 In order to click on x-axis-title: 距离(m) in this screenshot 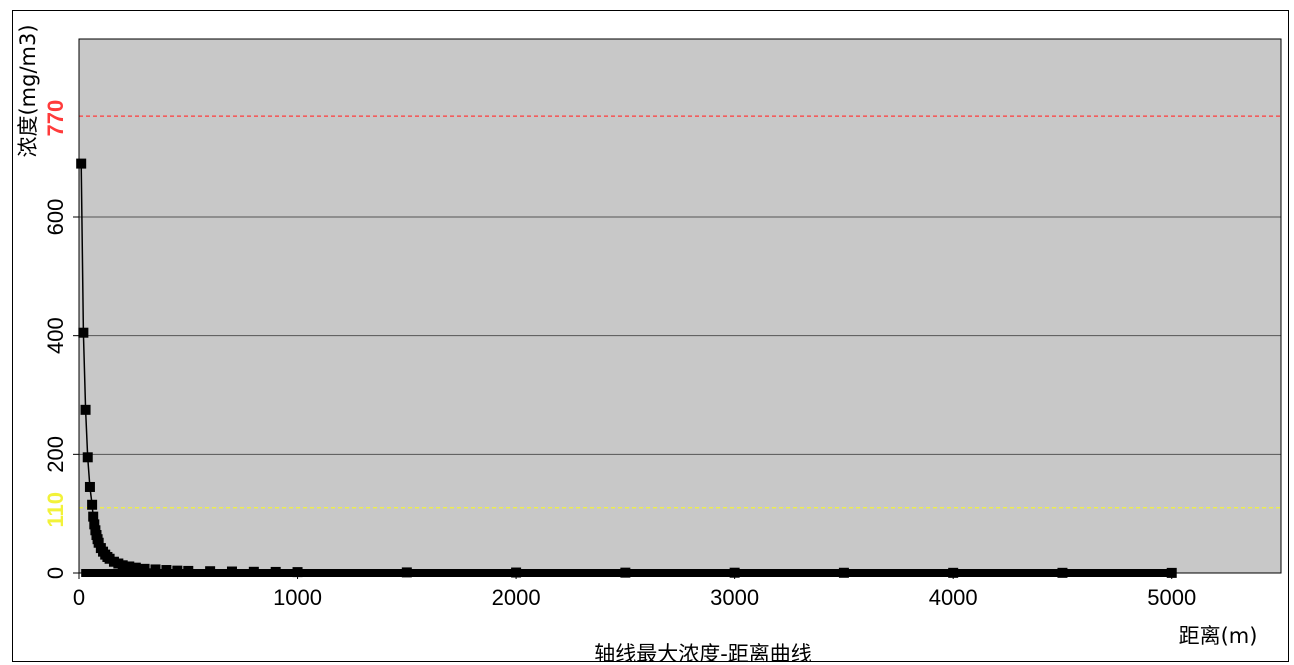, I will do `click(1218, 636)`.